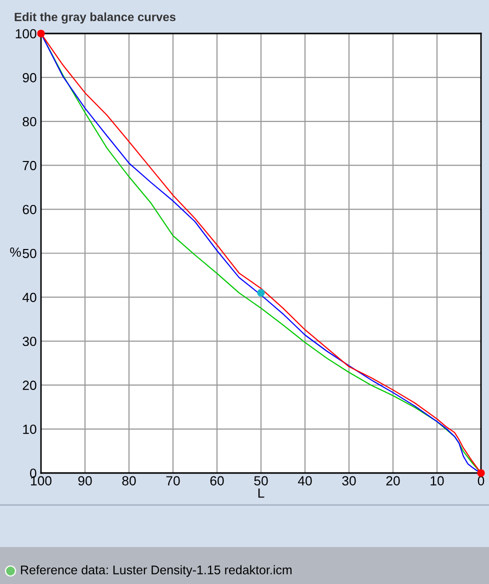  Describe the element at coordinates (29, 121) in the screenshot. I see `y-tick-label: 80` at that location.